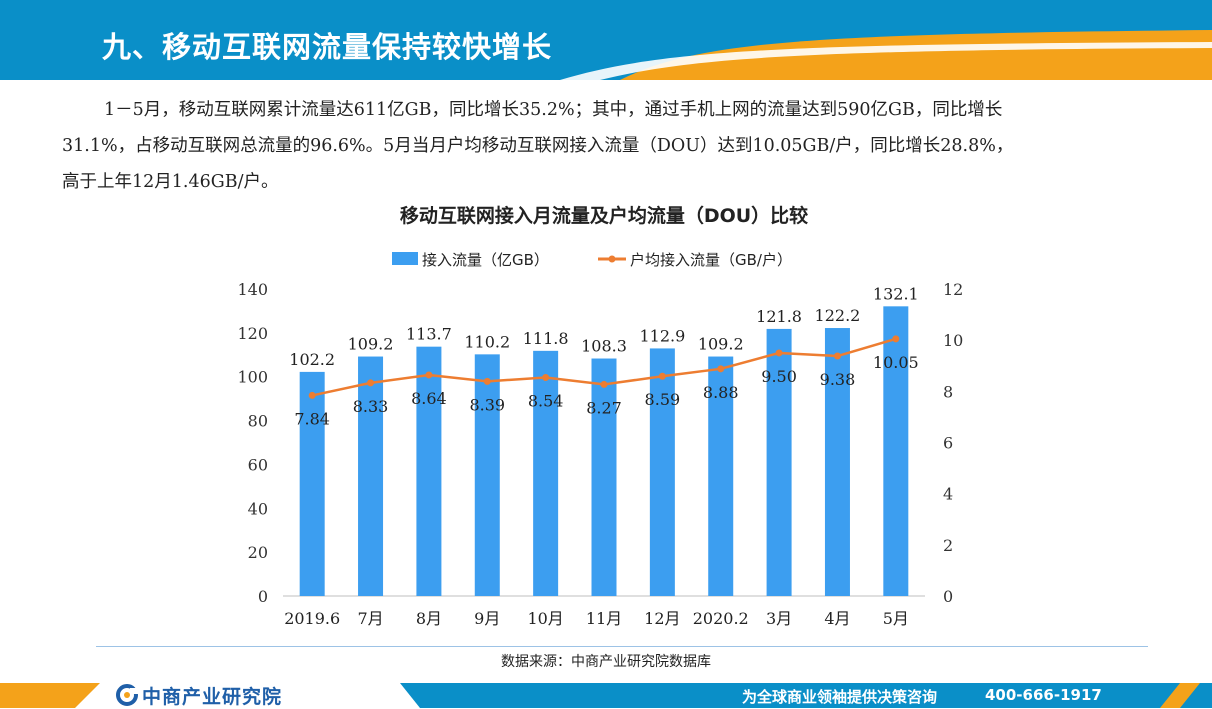  What do you see at coordinates (212, 696) in the screenshot?
I see `logo-text: 中商产业研究院` at bounding box center [212, 696].